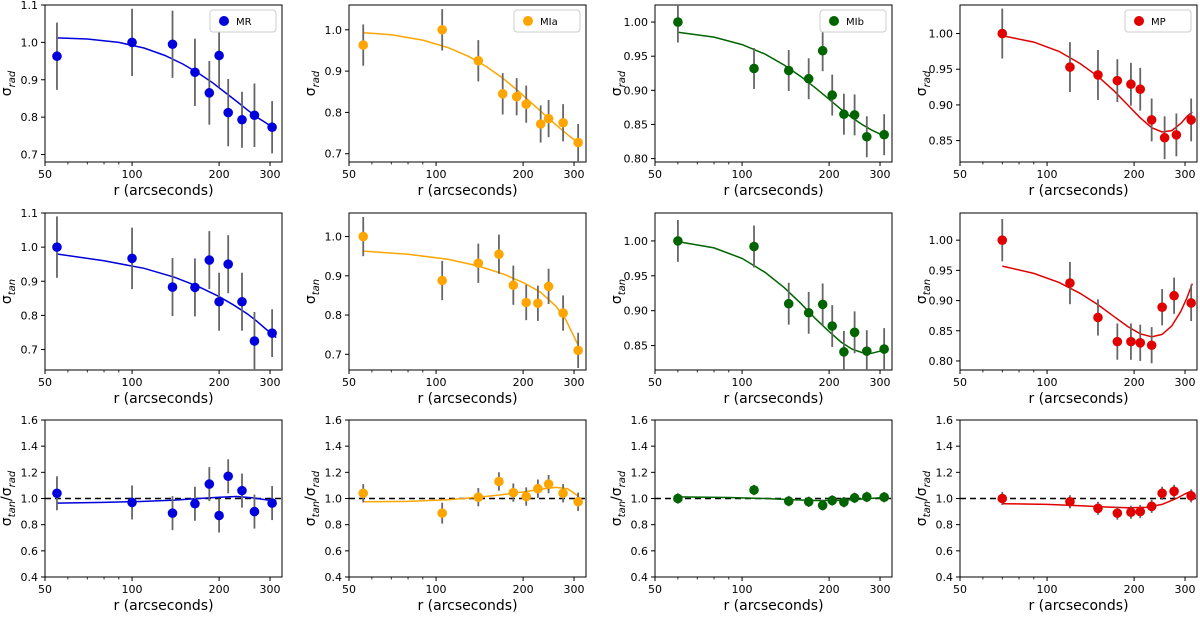 This screenshot has width=1200, height=633. I want to click on legend: MIa, so click(547, 21).